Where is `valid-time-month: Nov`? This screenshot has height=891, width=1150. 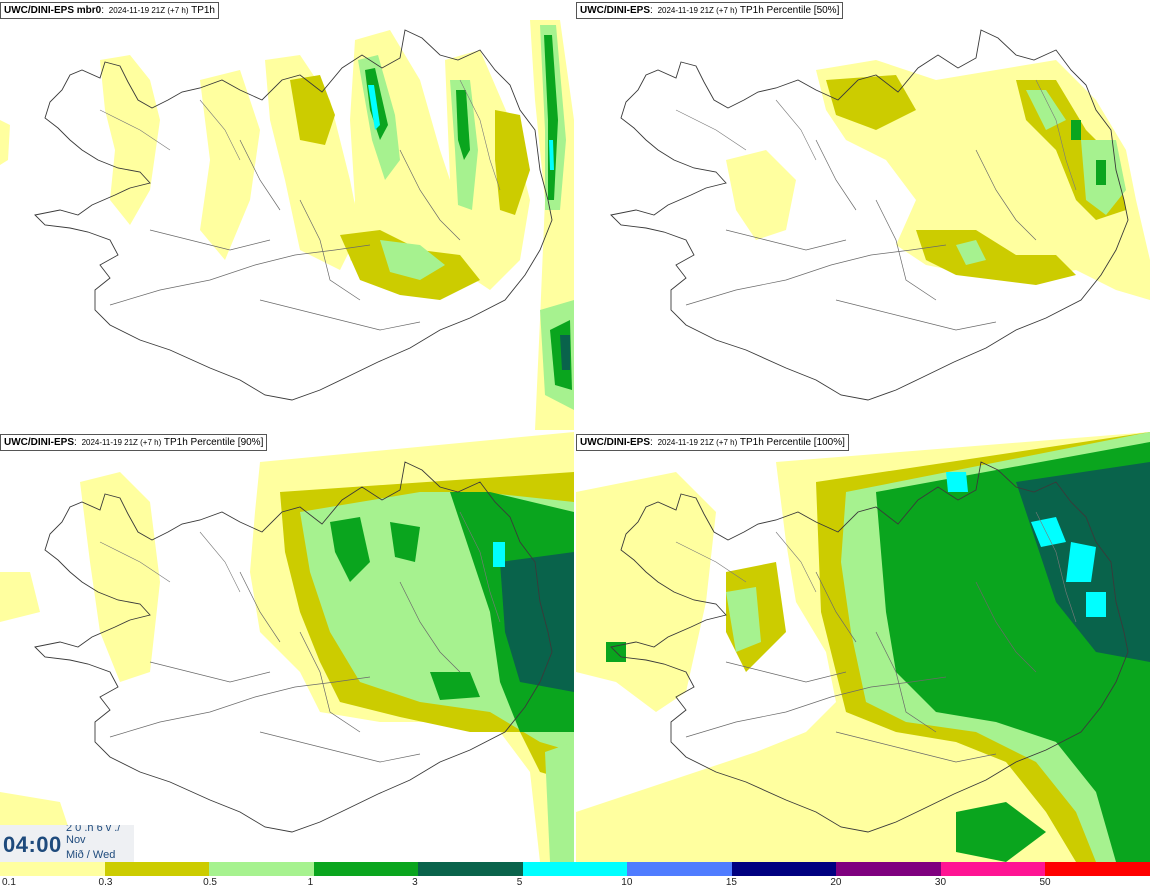 valid-time-month: Nov is located at coordinates (76, 840).